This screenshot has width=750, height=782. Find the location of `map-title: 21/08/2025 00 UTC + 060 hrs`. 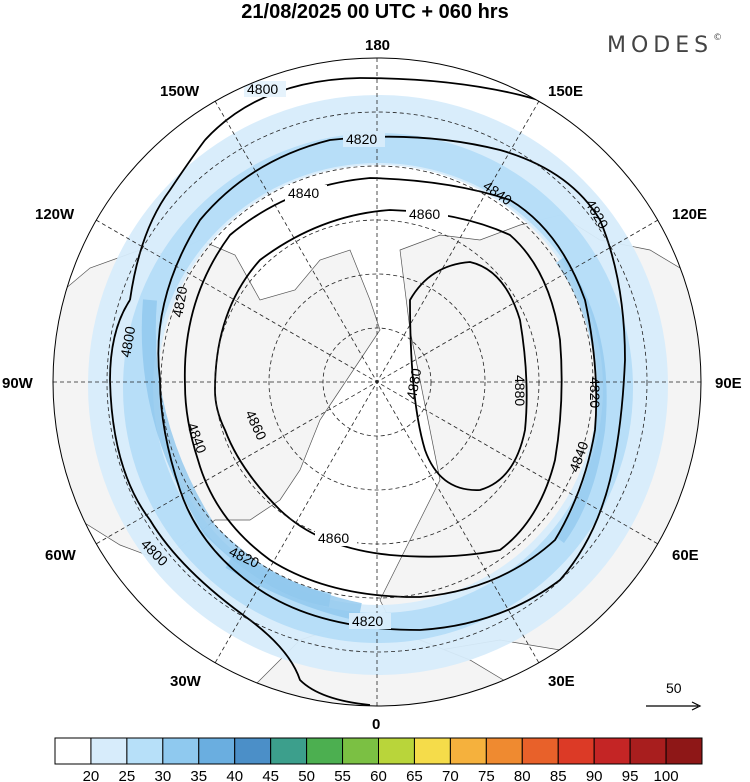

map-title: 21/08/2025 00 UTC + 060 hrs is located at coordinates (375, 12).